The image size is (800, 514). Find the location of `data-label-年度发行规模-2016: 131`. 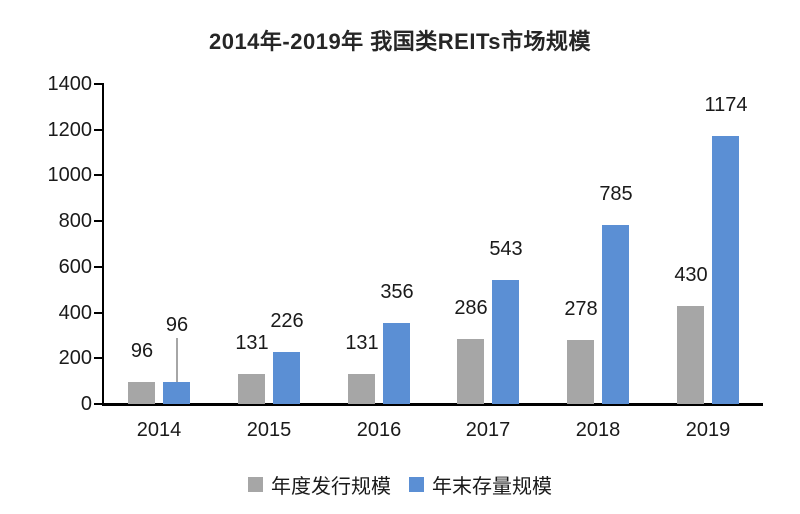

data-label-年度发行规模-2016: 131 is located at coordinates (362, 343).